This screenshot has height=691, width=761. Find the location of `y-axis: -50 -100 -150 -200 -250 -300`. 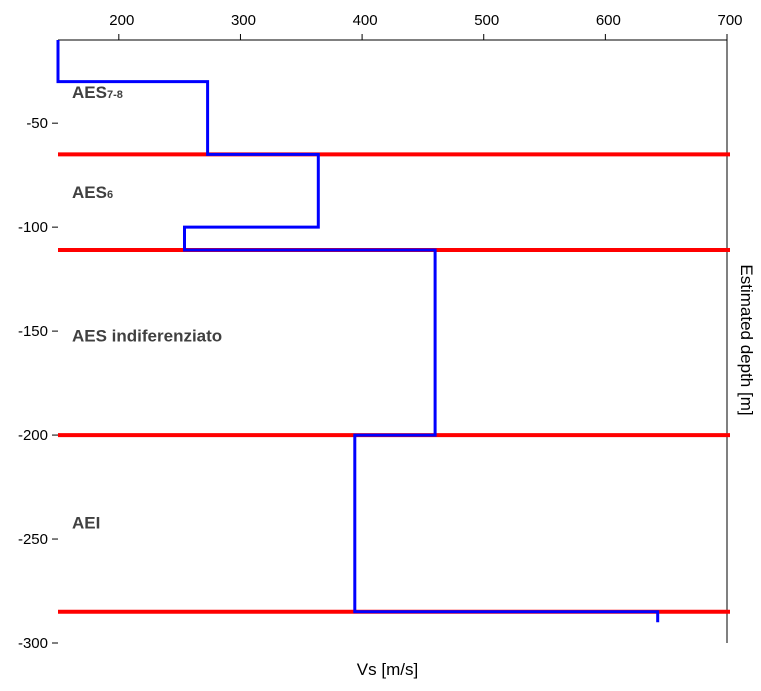

y-axis: -50 -100 -150 -200 -250 -300 is located at coordinates (38, 383).